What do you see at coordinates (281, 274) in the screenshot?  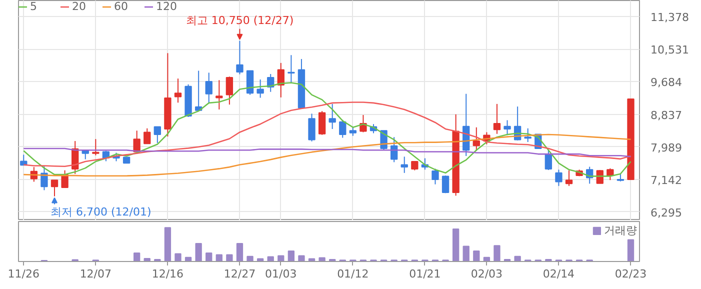 I see `x-tick-label: 01/03` at bounding box center [281, 274].